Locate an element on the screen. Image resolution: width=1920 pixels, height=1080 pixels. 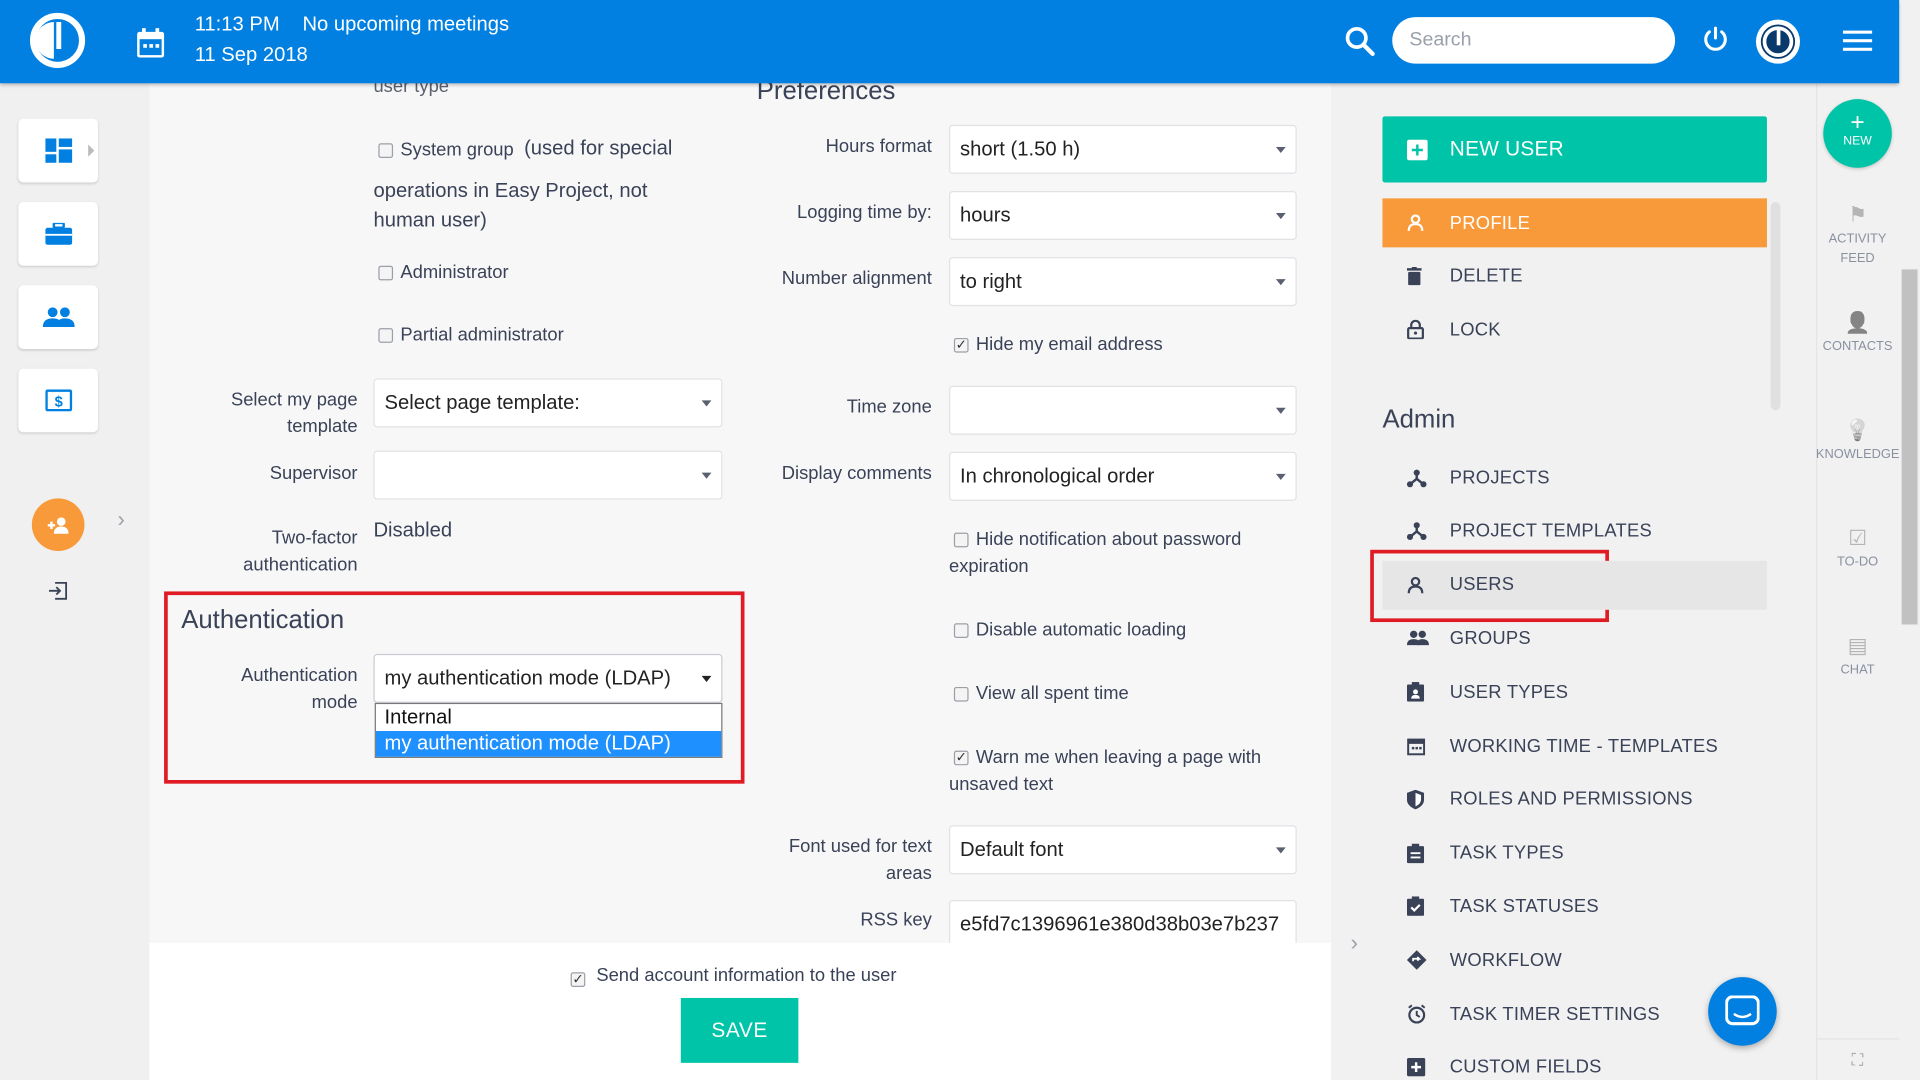
menu-item-label: DELETE is located at coordinates (1486, 275).